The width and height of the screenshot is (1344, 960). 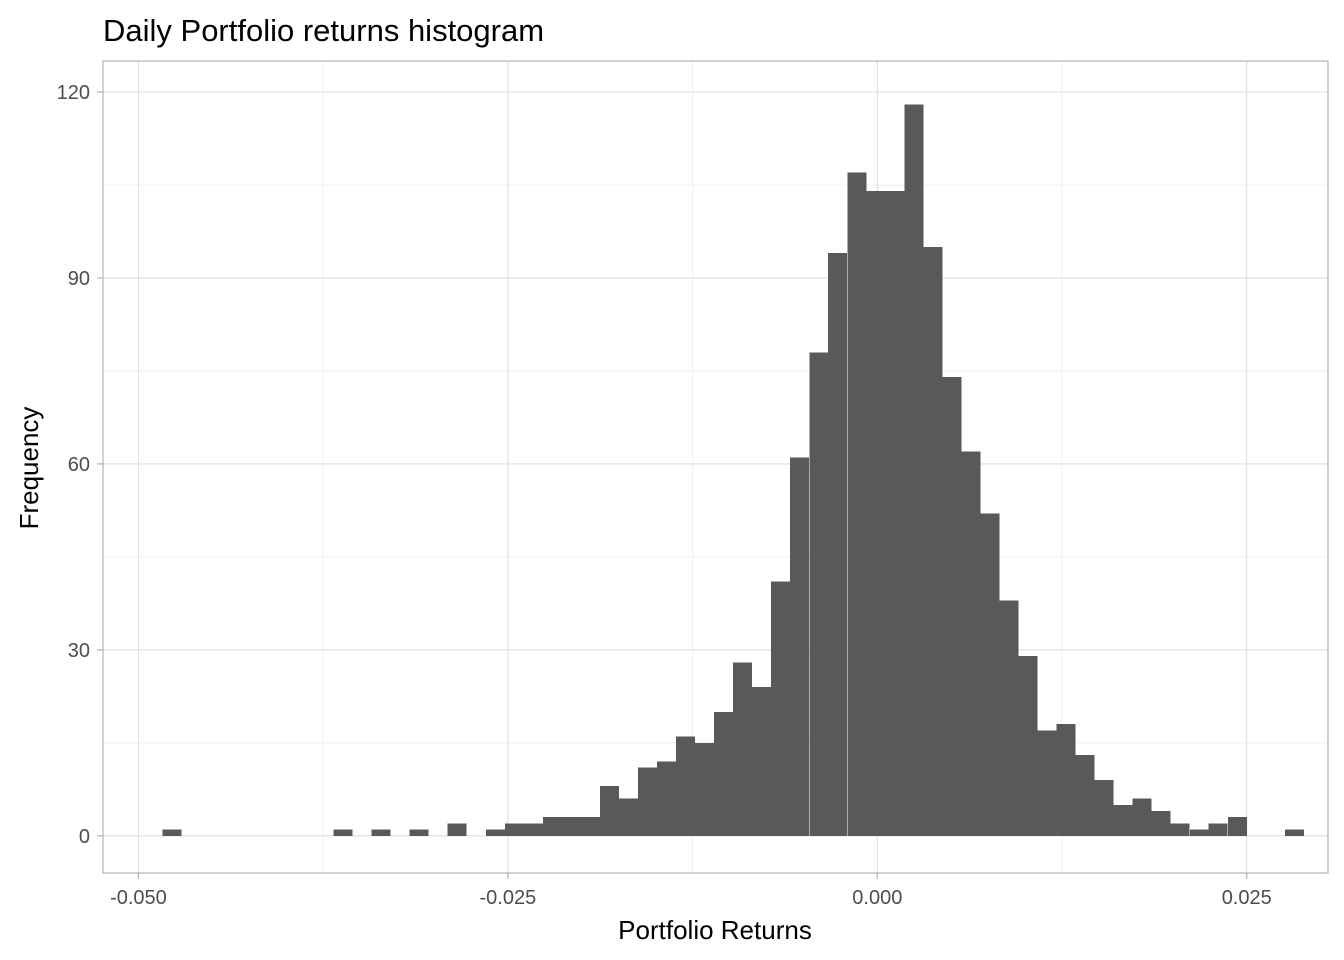 I want to click on y-tick-label: 0, so click(x=84, y=837).